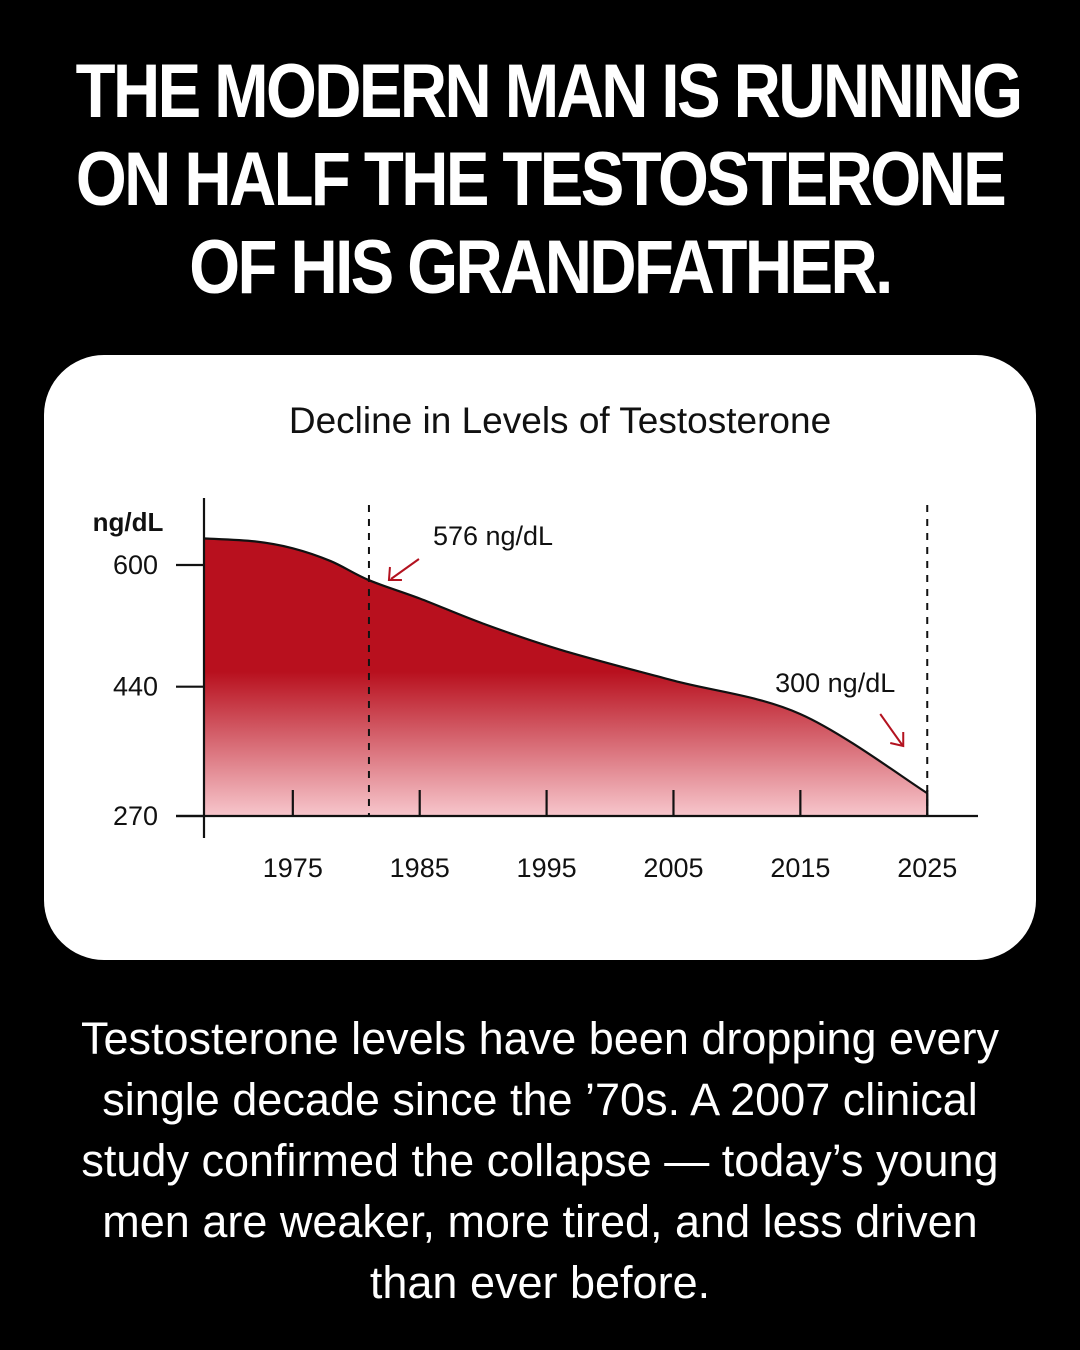 The image size is (1080, 1350). I want to click on x-tick-label: 2025, so click(927, 868).